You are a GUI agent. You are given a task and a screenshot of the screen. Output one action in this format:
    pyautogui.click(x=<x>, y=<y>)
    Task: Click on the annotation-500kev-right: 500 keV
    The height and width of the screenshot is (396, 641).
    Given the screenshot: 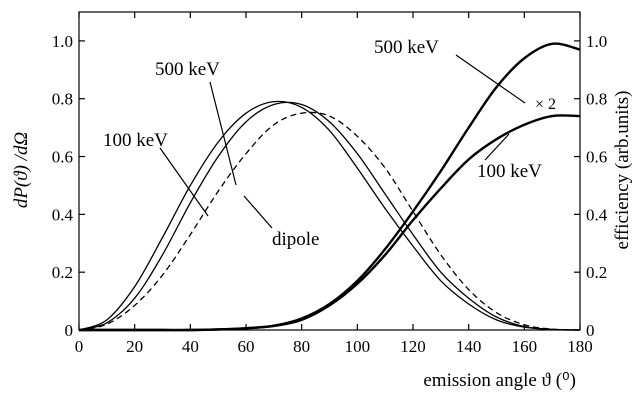 What is the action you would take?
    pyautogui.click(x=406, y=47)
    